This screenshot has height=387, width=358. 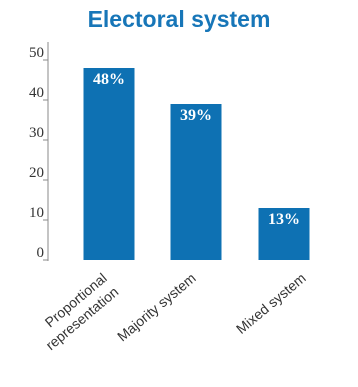 What do you see at coordinates (36, 173) in the screenshot?
I see `y-tick-label: 20` at bounding box center [36, 173].